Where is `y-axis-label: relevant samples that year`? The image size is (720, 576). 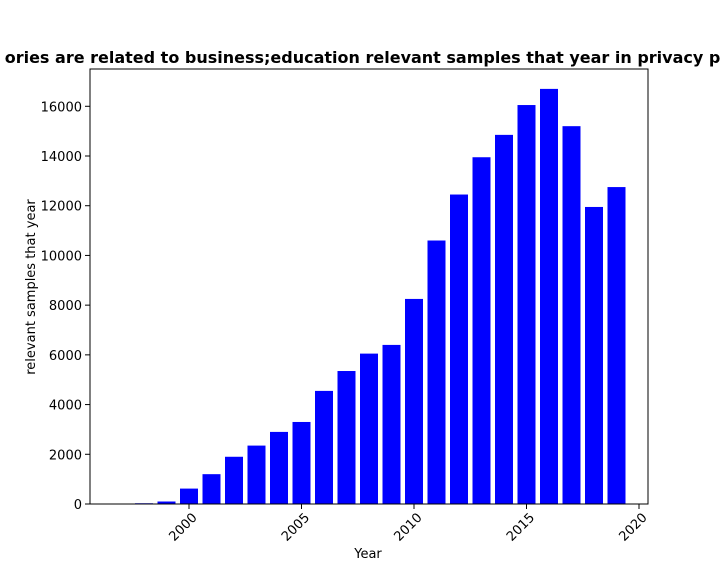
y-axis-label: relevant samples that year is located at coordinates (31, 287).